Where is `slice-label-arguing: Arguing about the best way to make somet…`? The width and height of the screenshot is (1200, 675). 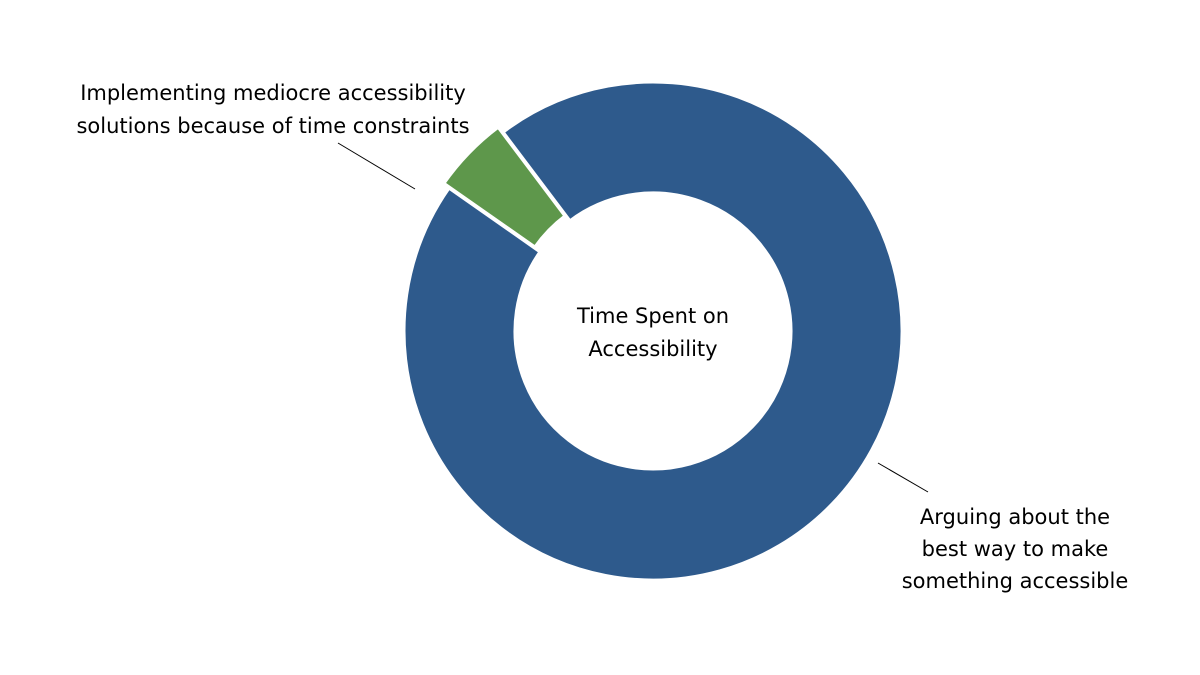 slice-label-arguing: Arguing about the best way to make somet… is located at coordinates (1003, 527).